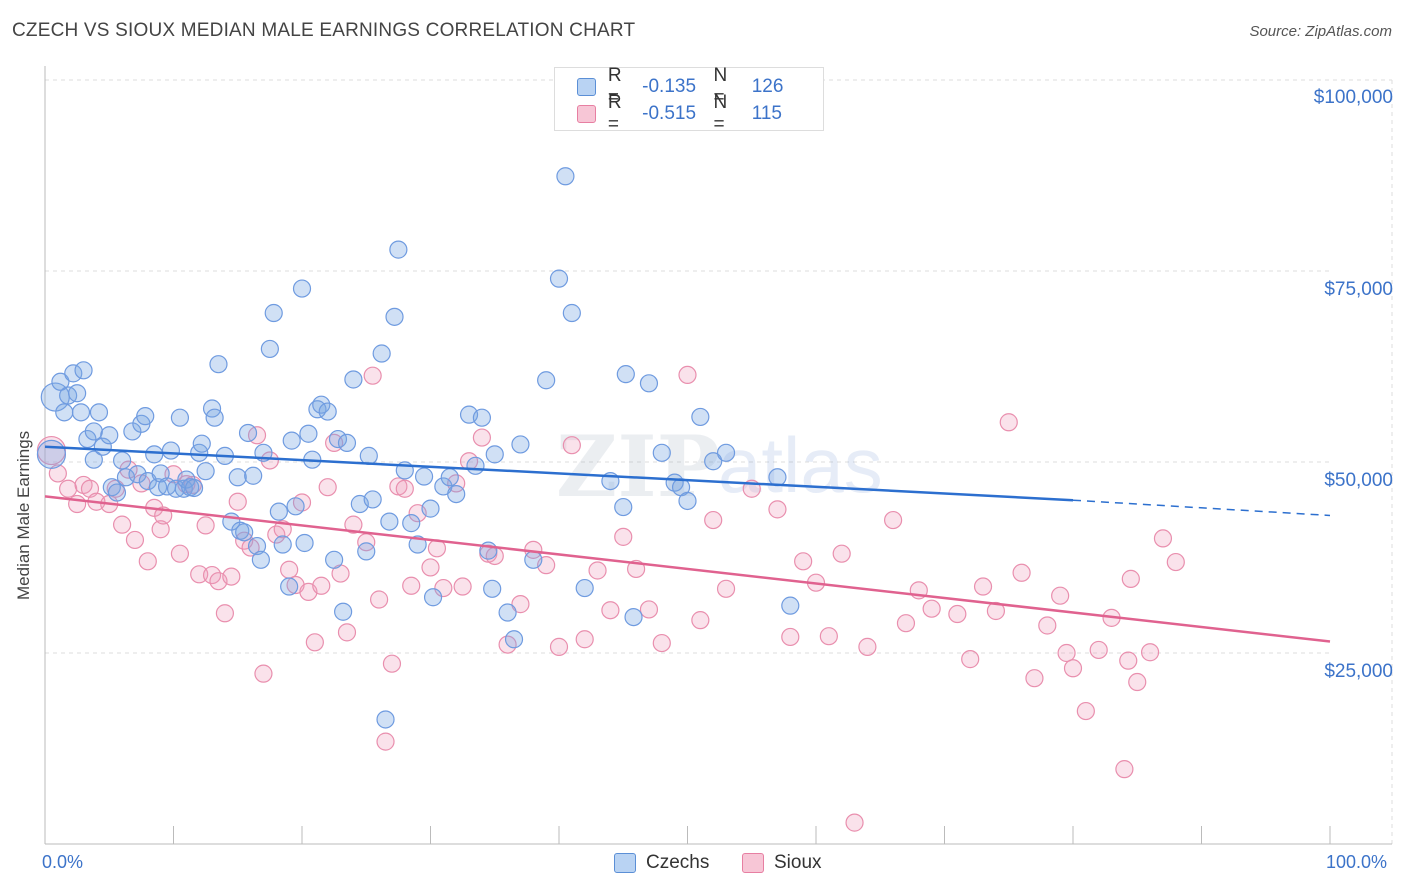  What do you see at coordinates (614, 113) in the screenshot?
I see `r-label: R =` at bounding box center [614, 113].